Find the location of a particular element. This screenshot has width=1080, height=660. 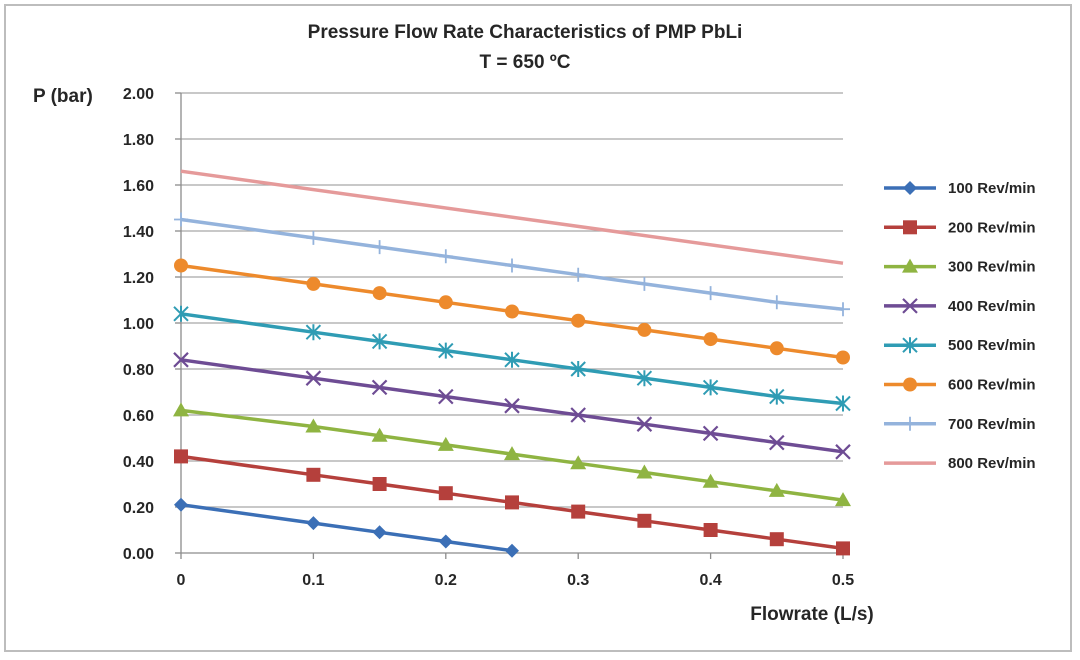

y-tick-label: 0.00 is located at coordinates (138, 554).